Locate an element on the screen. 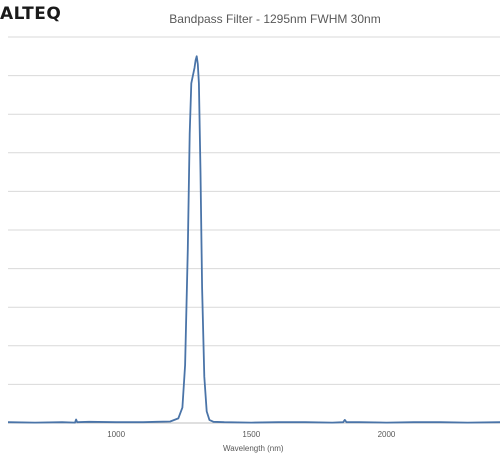 This screenshot has height=464, width=500. x-tick-label: 1500 is located at coordinates (251, 434).